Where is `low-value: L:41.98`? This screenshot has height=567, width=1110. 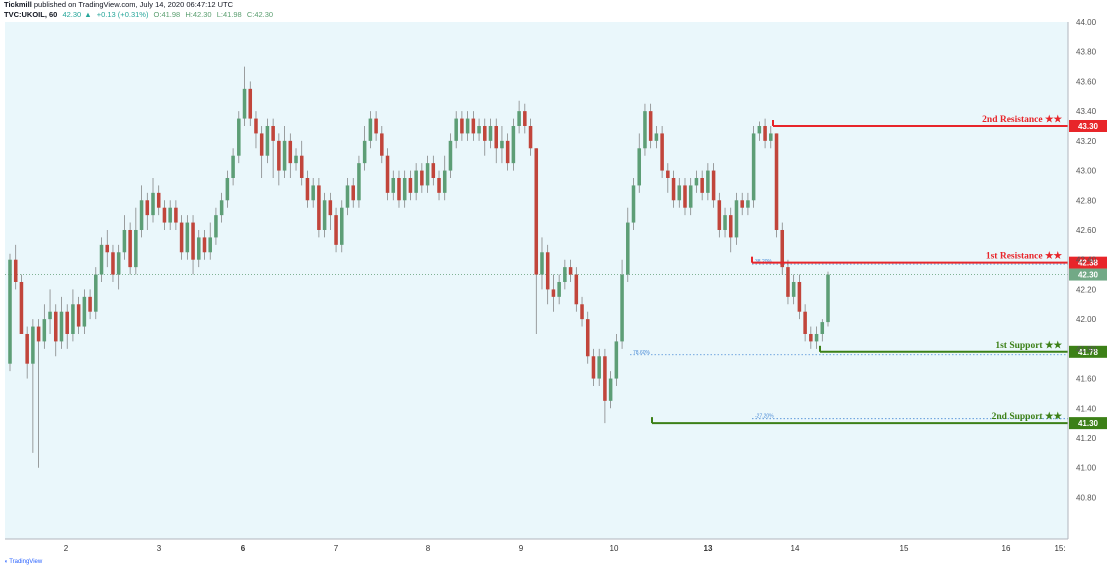 low-value: L:41.98 is located at coordinates (229, 14).